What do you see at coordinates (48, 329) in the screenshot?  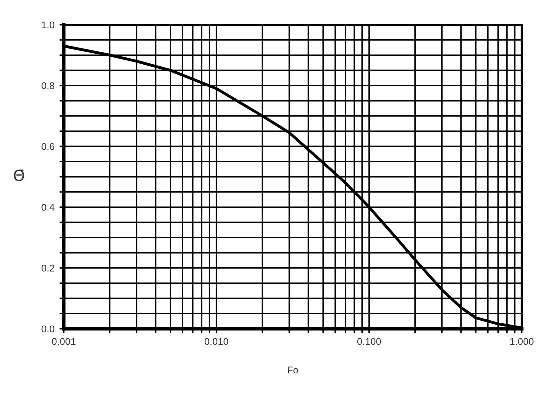 I see `y-tick-label: 0.0` at bounding box center [48, 329].